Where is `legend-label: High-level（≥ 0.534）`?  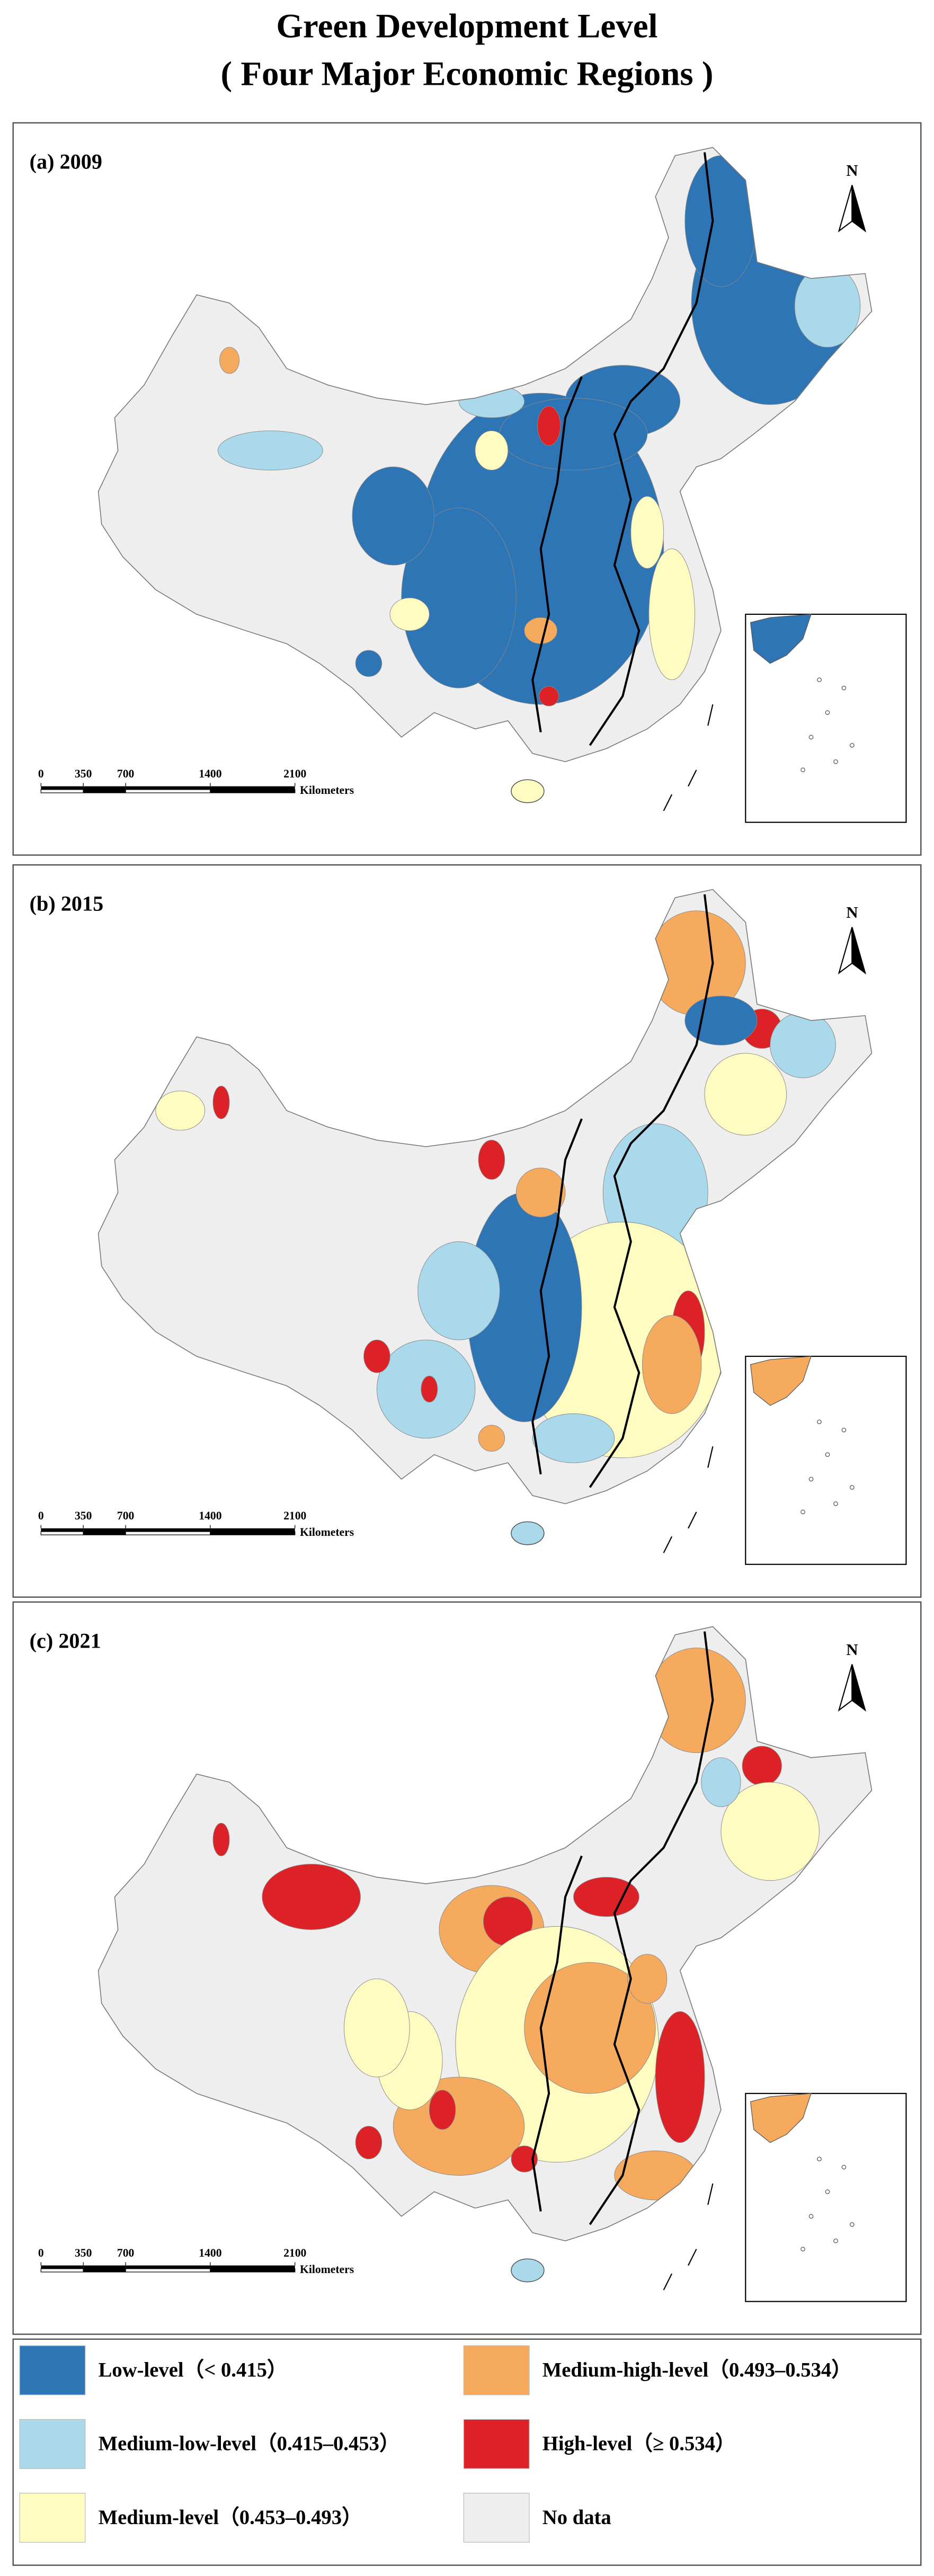 legend-label: High-level（≥ 0.534） is located at coordinates (639, 2443).